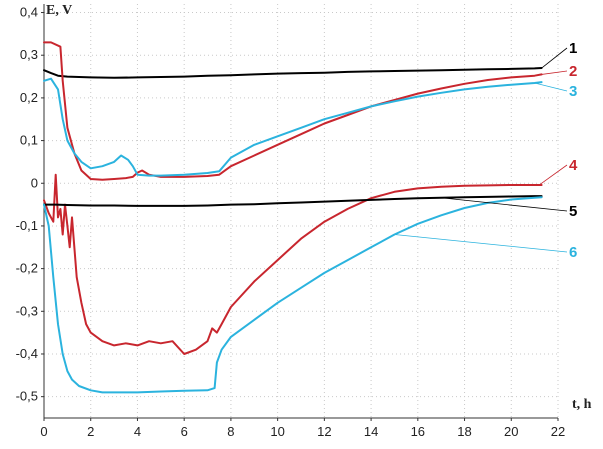 The image size is (603, 449). What do you see at coordinates (27, 310) in the screenshot?
I see `y-tick-label: -0,3` at bounding box center [27, 310].